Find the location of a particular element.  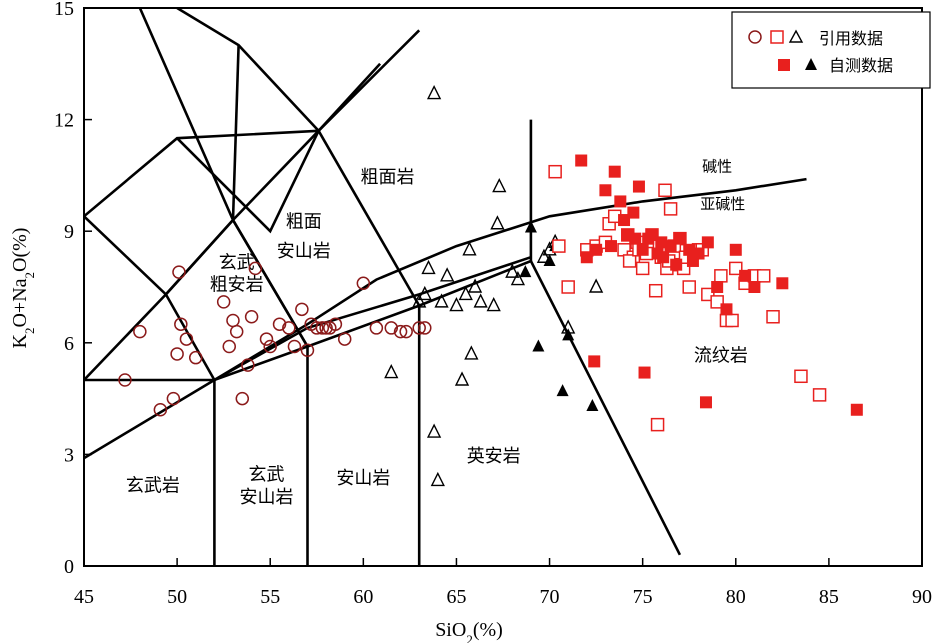

y-tick-label-12: 12 is located at coordinates (64, 121).